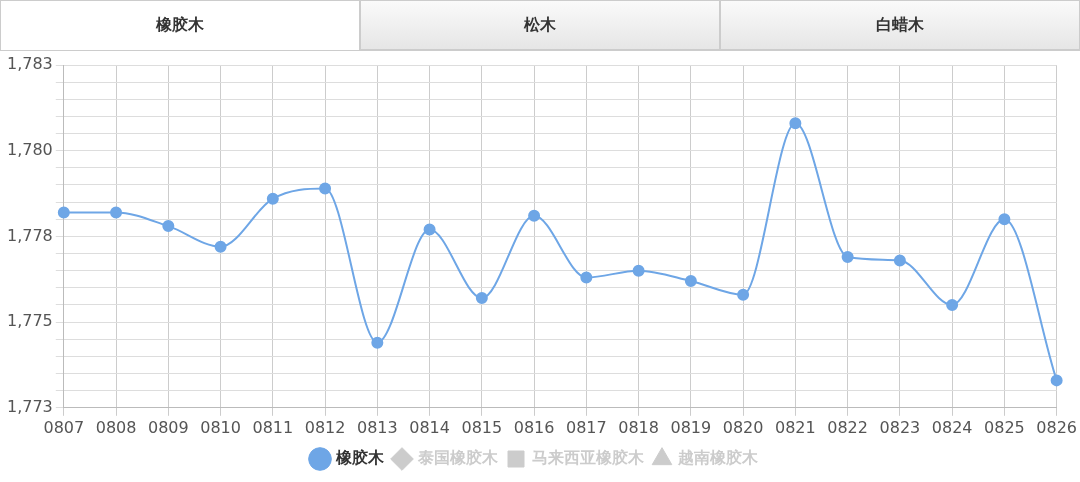 The image size is (1080, 482). I want to click on x-tick-label: 0816, so click(534, 427).